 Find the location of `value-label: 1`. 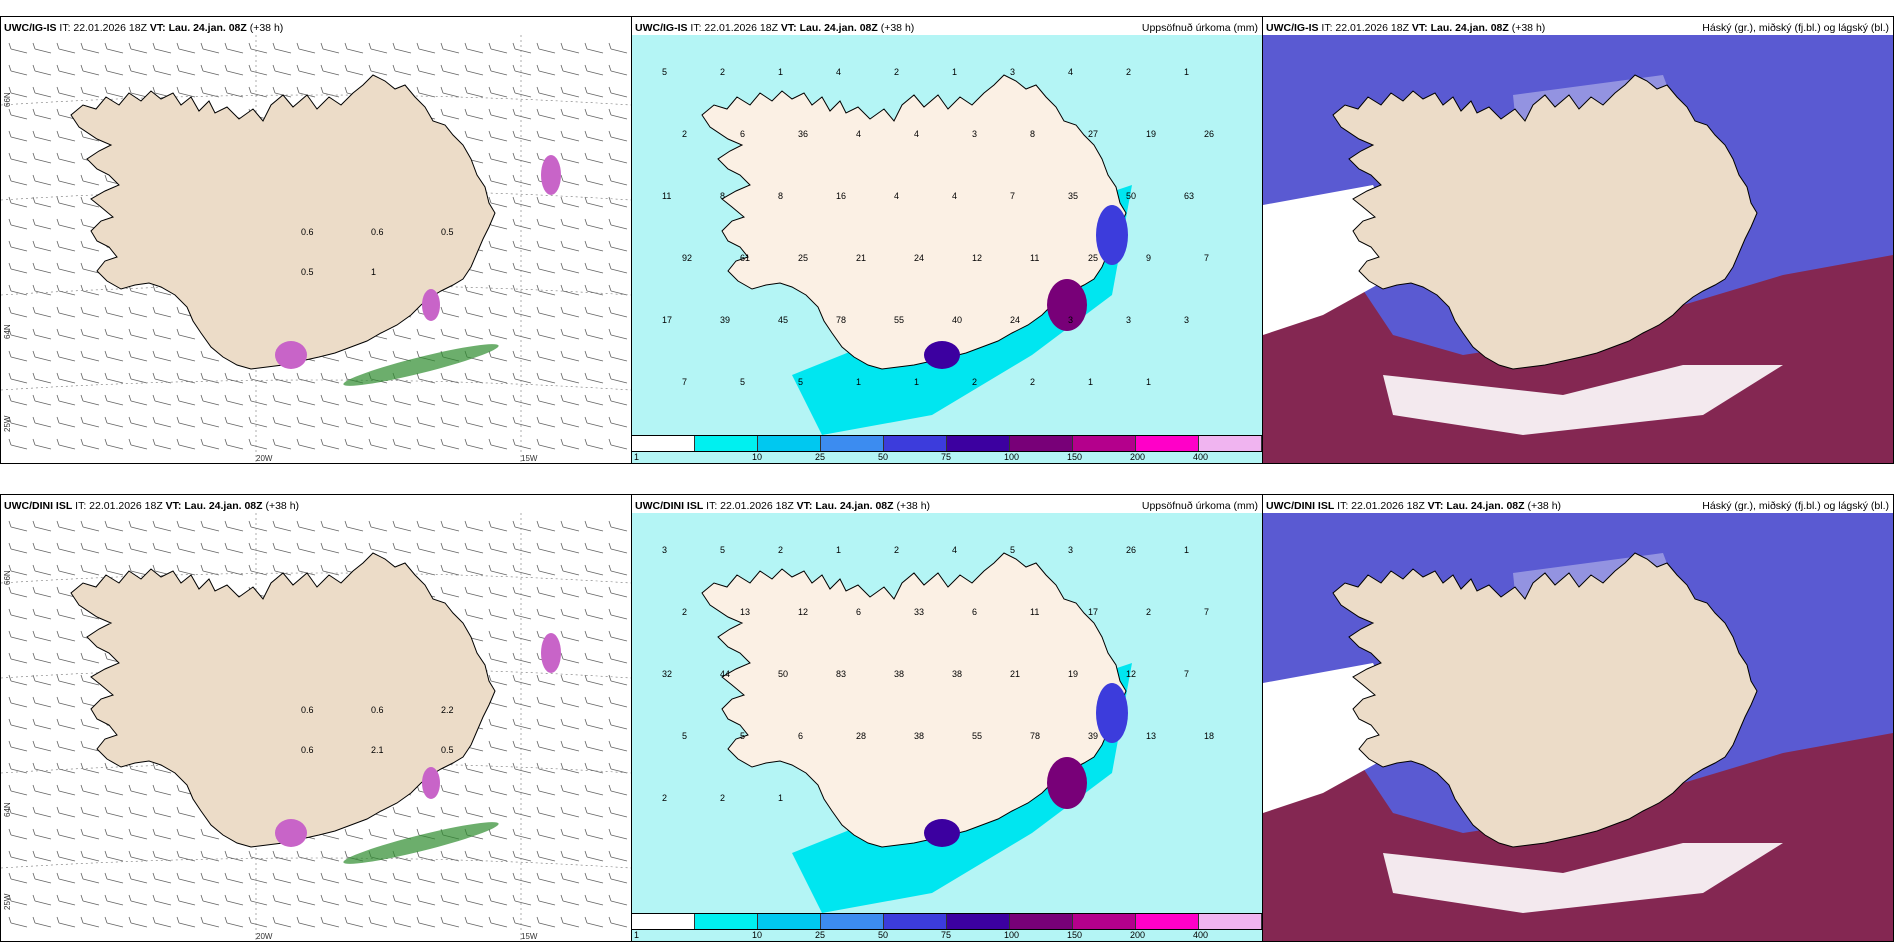

value-label: 1 is located at coordinates (1186, 550).